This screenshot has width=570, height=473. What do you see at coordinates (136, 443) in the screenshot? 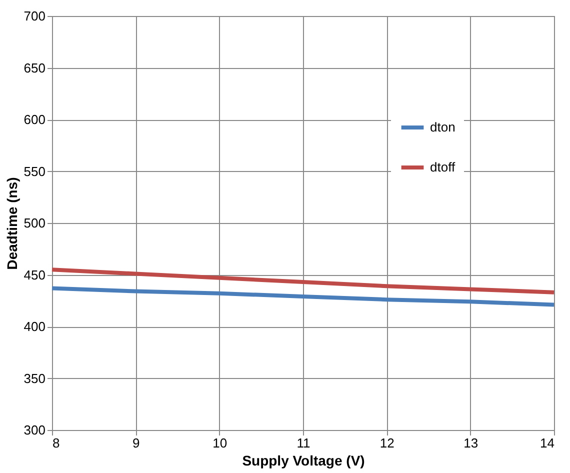
I see `x-tick-label: 9` at bounding box center [136, 443].